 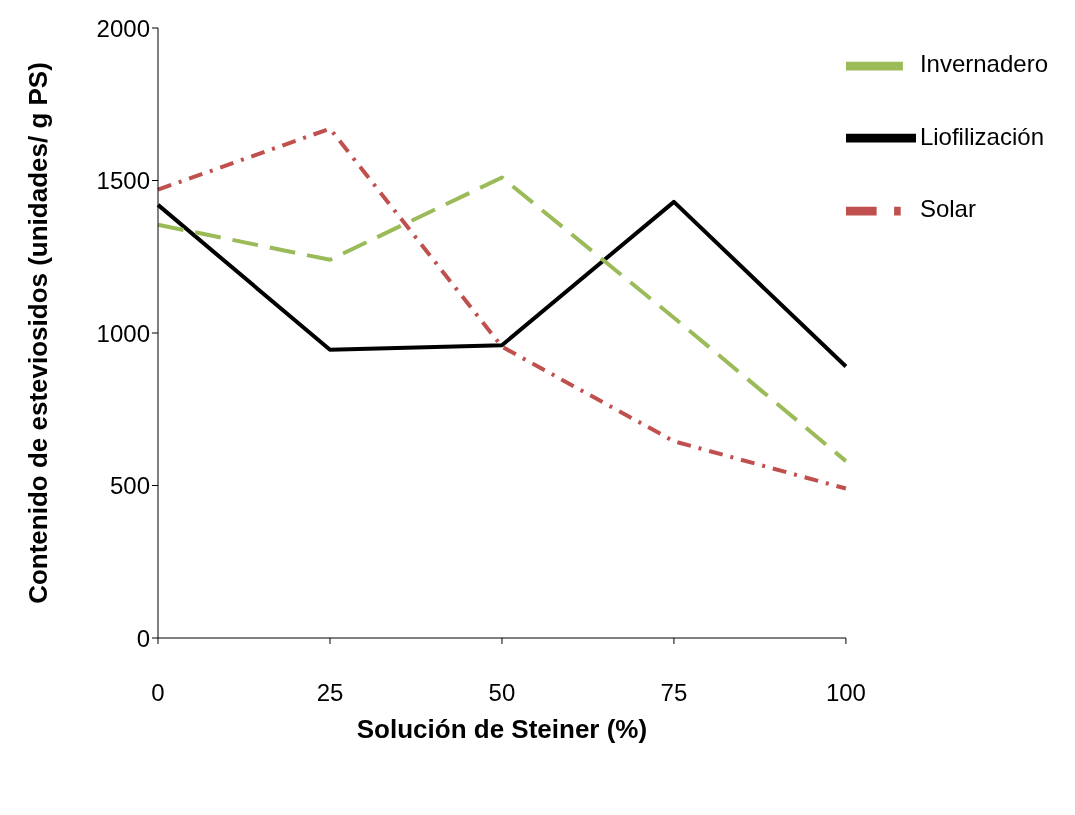 What do you see at coordinates (502, 729) in the screenshot?
I see `x-axis-title: Solución de Steiner (%)` at bounding box center [502, 729].